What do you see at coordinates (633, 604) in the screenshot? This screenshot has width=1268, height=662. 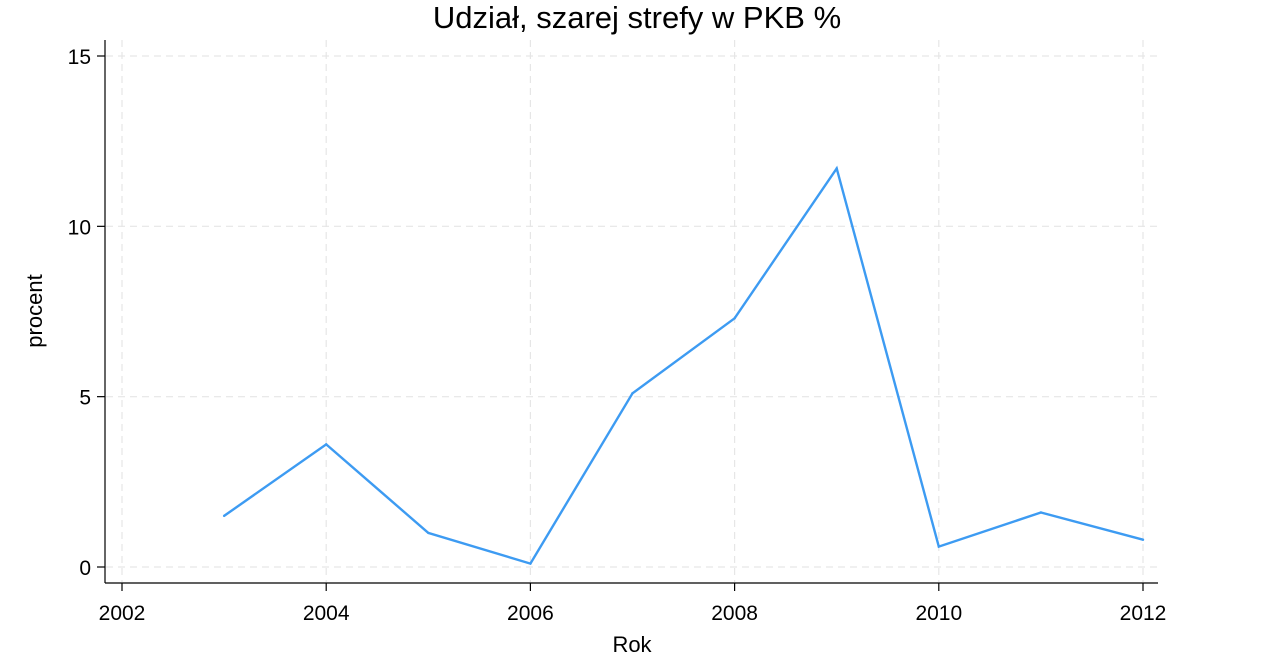 I see `x-axis-ticks: 2002 2004 2006 2008 2010 2012` at bounding box center [633, 604].